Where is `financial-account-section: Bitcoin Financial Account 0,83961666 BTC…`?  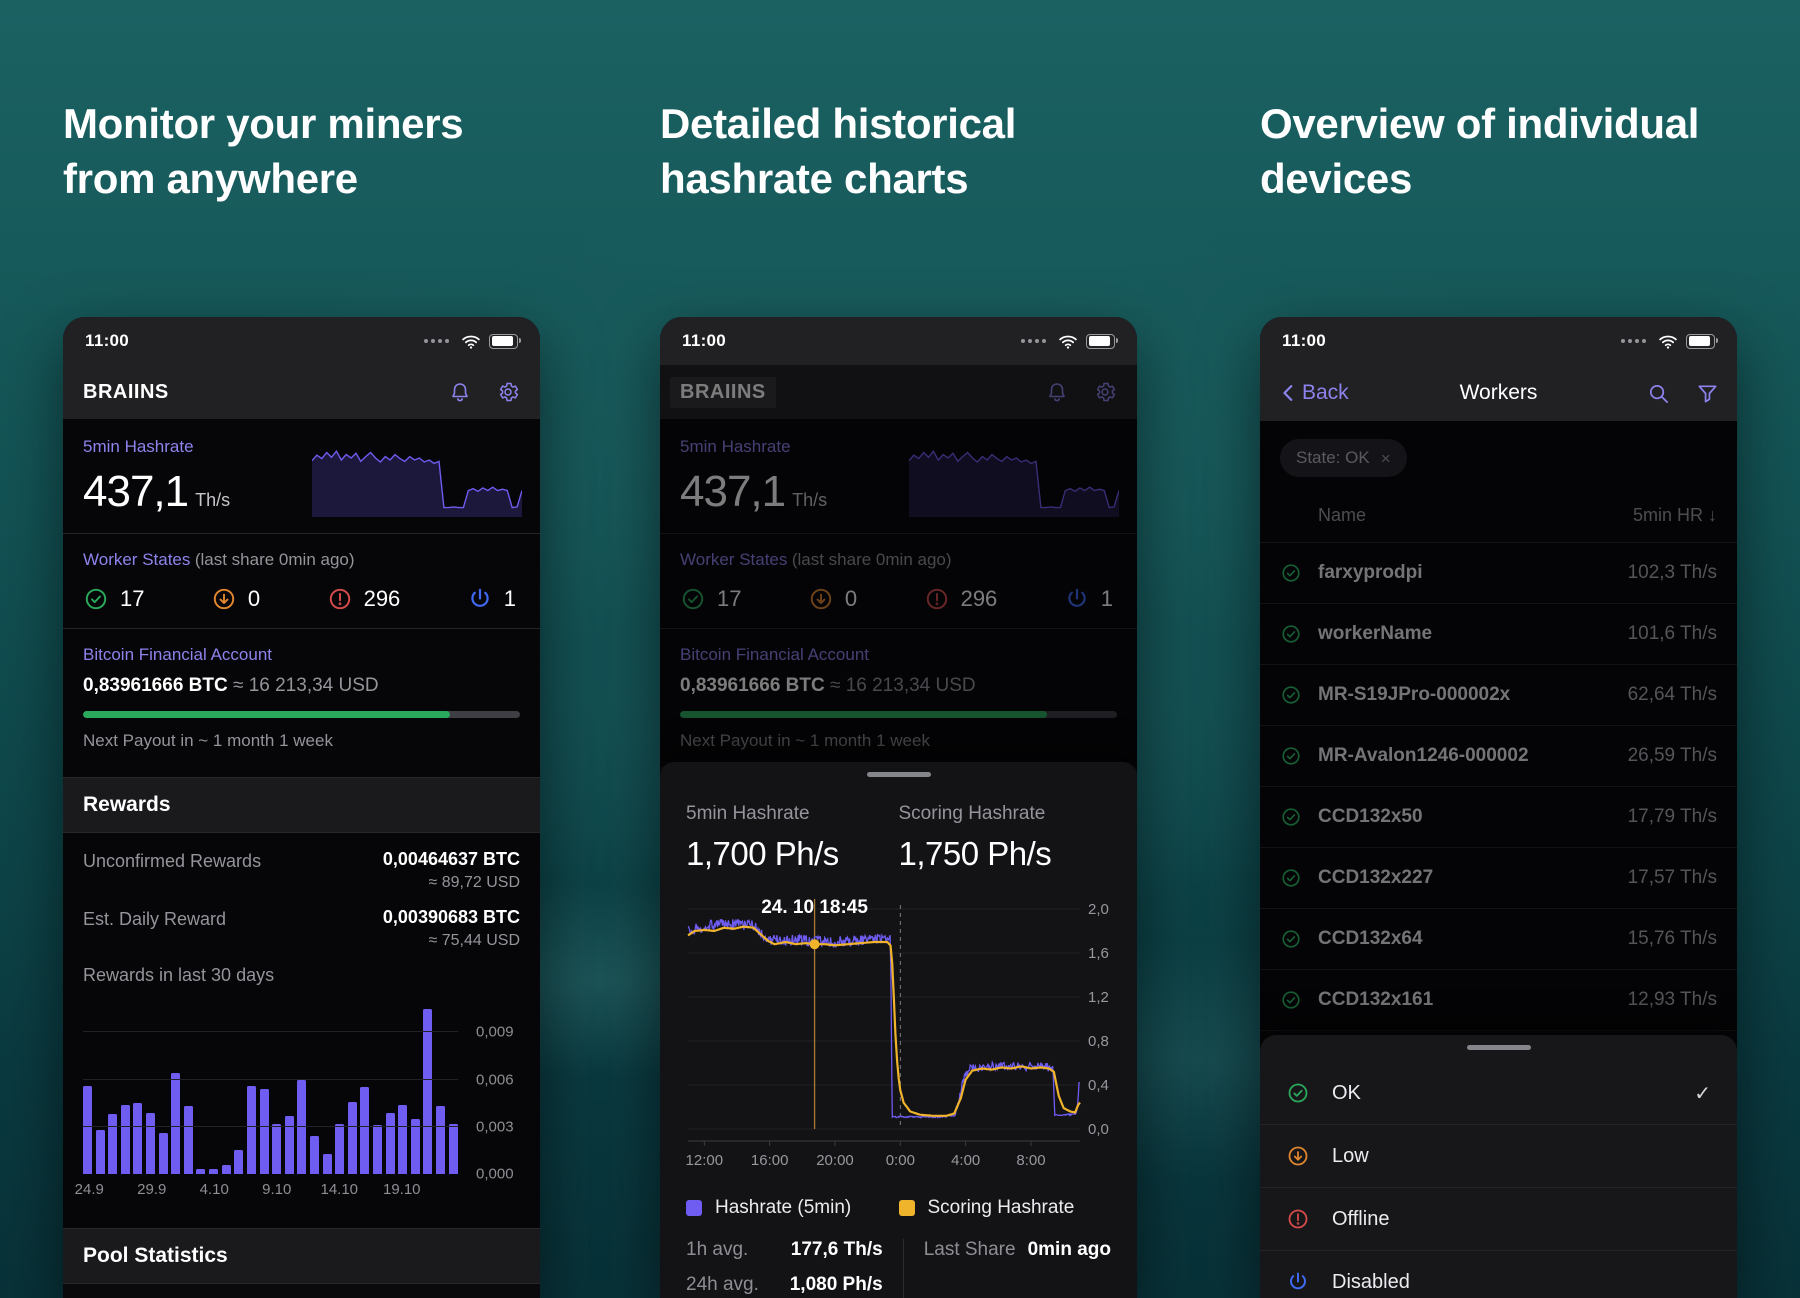
financial-account-section: Bitcoin Financial Account 0,83961666 BTC… is located at coordinates (301, 697).